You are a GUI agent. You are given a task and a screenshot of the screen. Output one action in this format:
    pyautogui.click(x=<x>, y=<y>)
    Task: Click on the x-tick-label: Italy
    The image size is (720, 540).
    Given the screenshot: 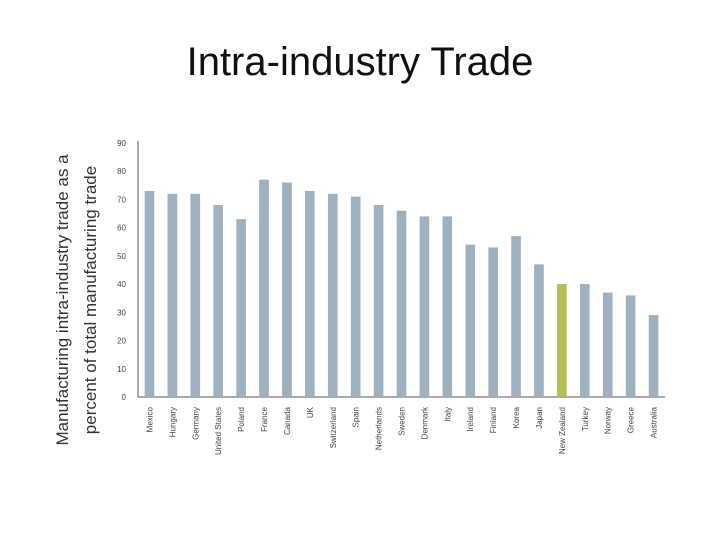 What is the action you would take?
    pyautogui.click(x=447, y=414)
    